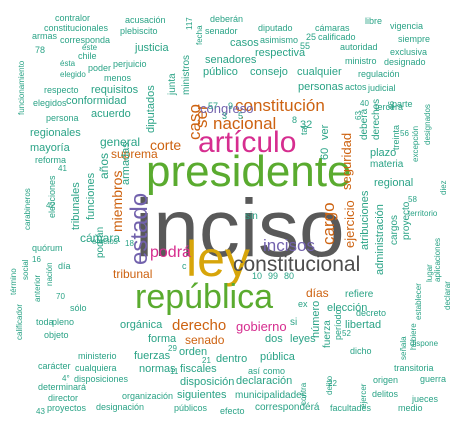 The height and width of the screenshot is (431, 460). I want to click on word-disposiciones: disposiciones, so click(101, 379).